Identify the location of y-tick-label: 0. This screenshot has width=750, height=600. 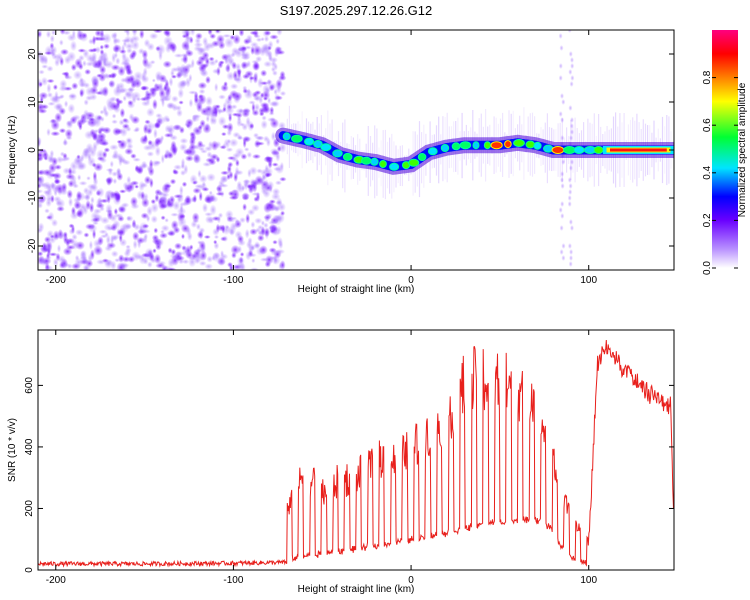
(32, 150).